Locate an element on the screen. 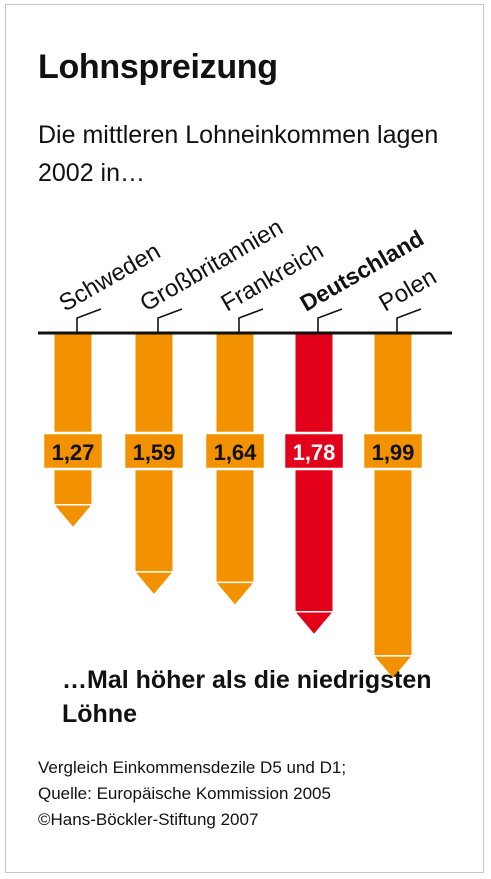 The image size is (491, 879). value-label-box-deutschland is located at coordinates (314, 451).